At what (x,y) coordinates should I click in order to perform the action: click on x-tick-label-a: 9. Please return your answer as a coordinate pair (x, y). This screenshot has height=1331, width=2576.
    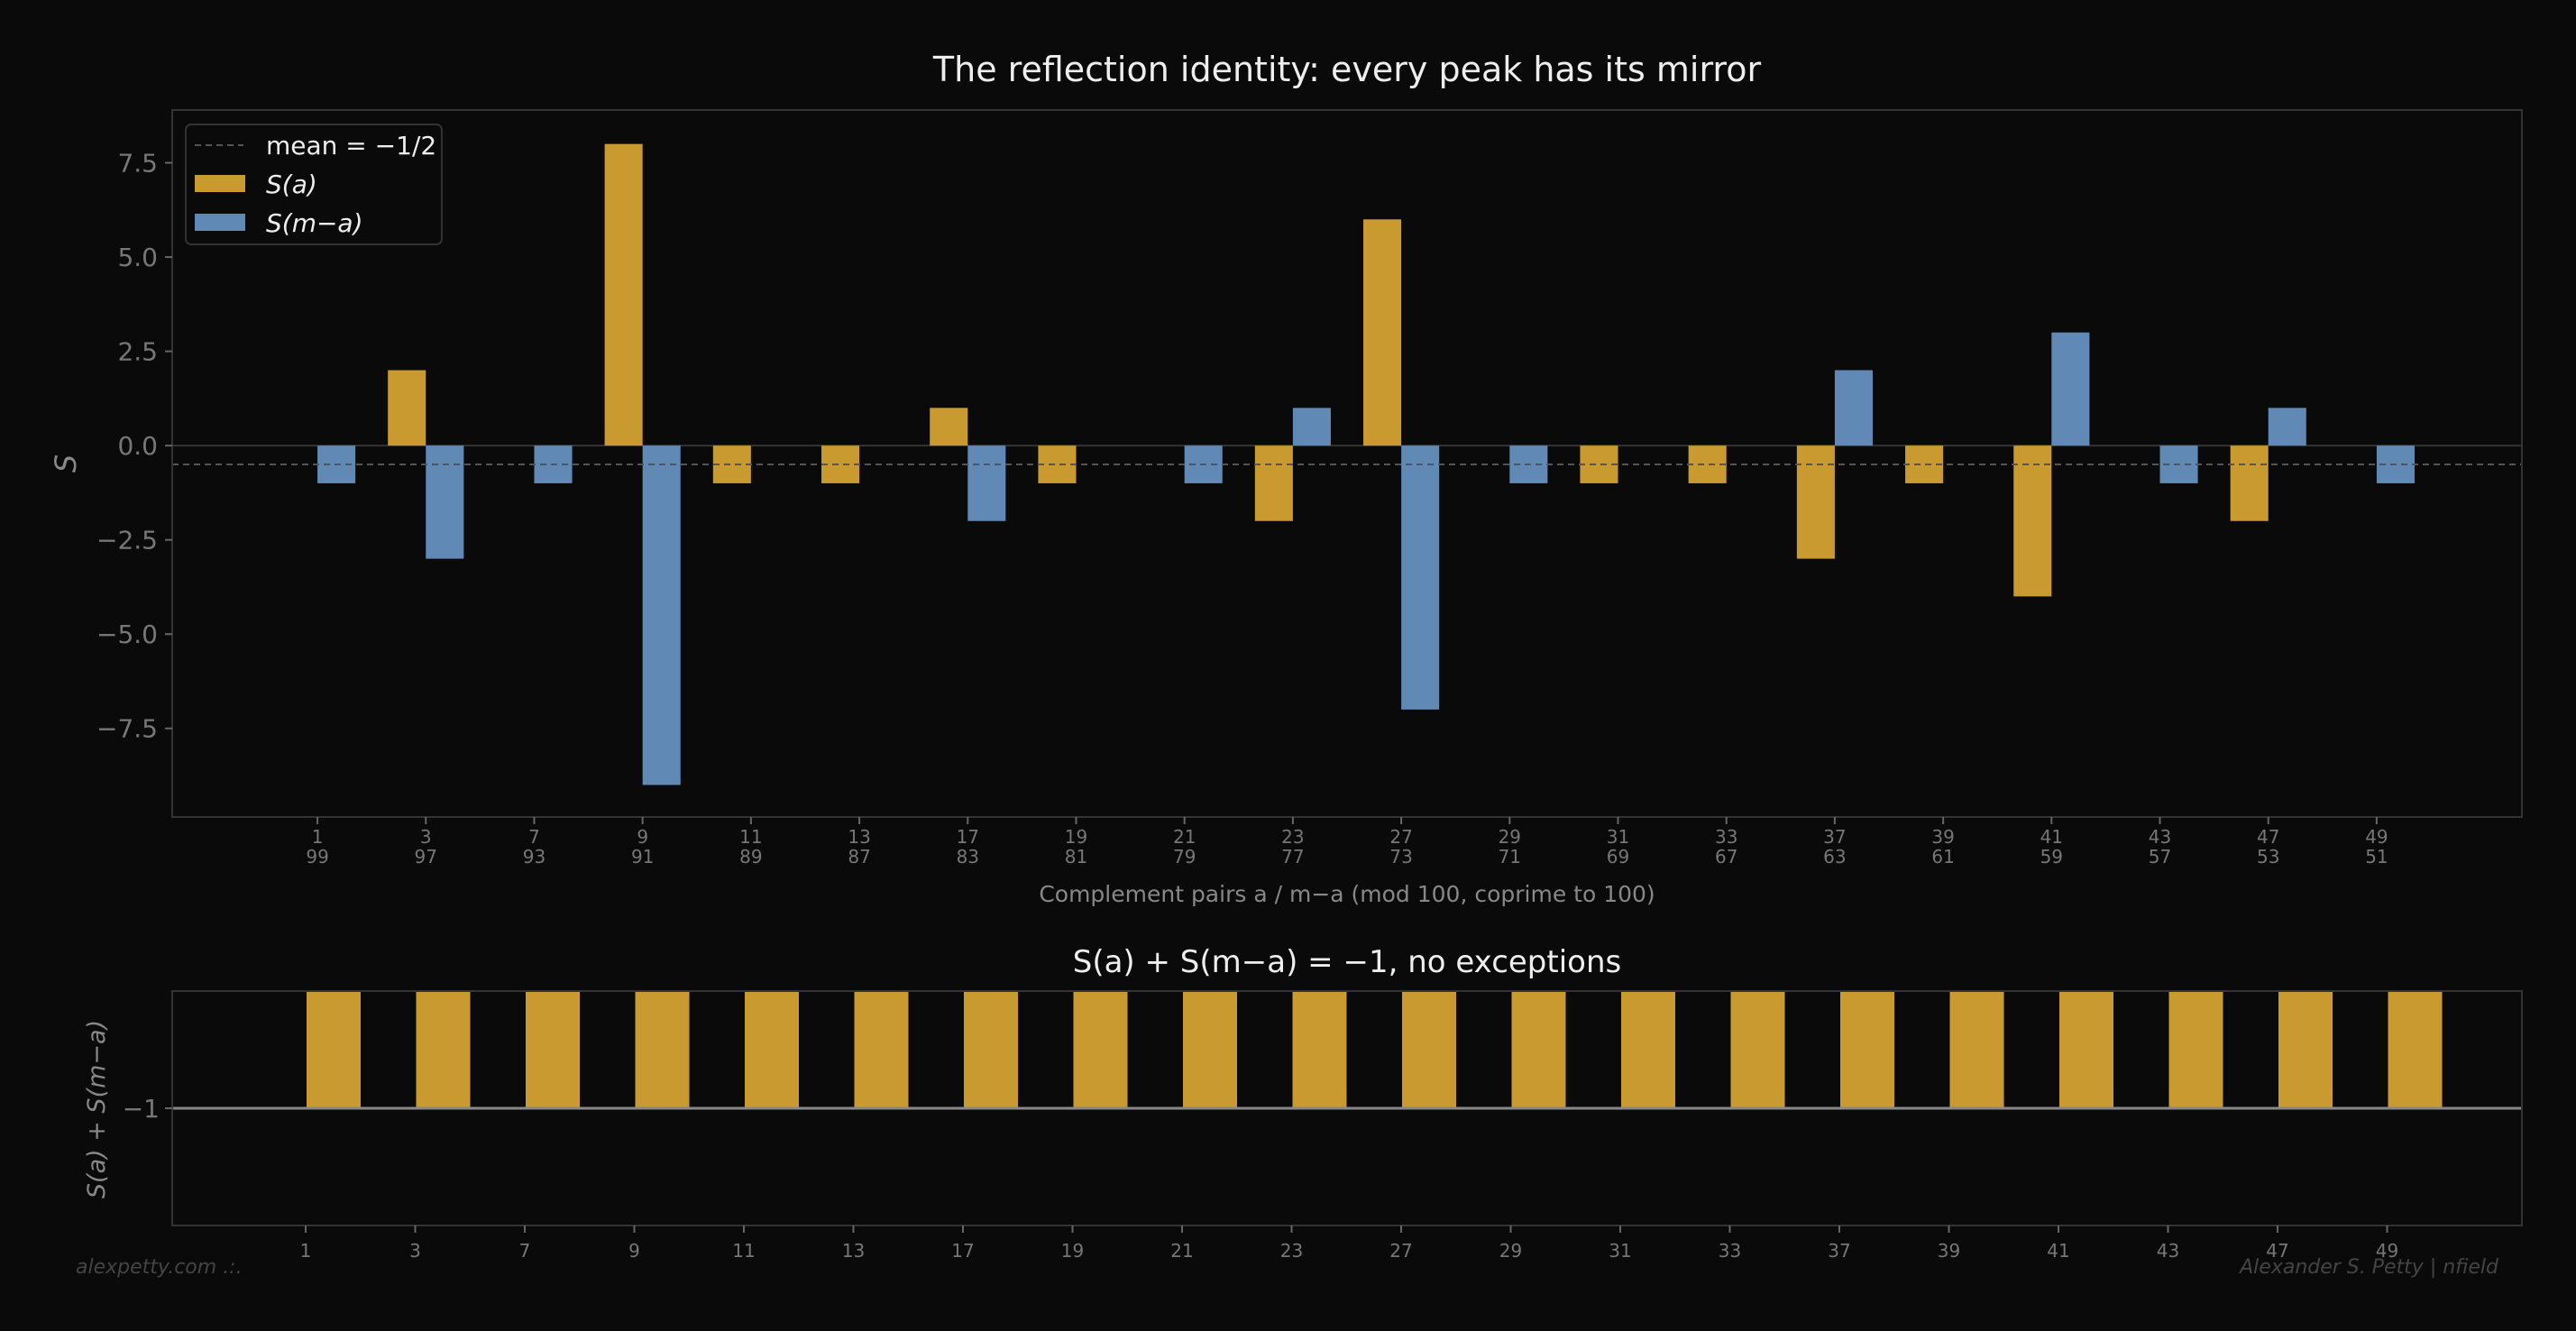
    Looking at the image, I should click on (642, 837).